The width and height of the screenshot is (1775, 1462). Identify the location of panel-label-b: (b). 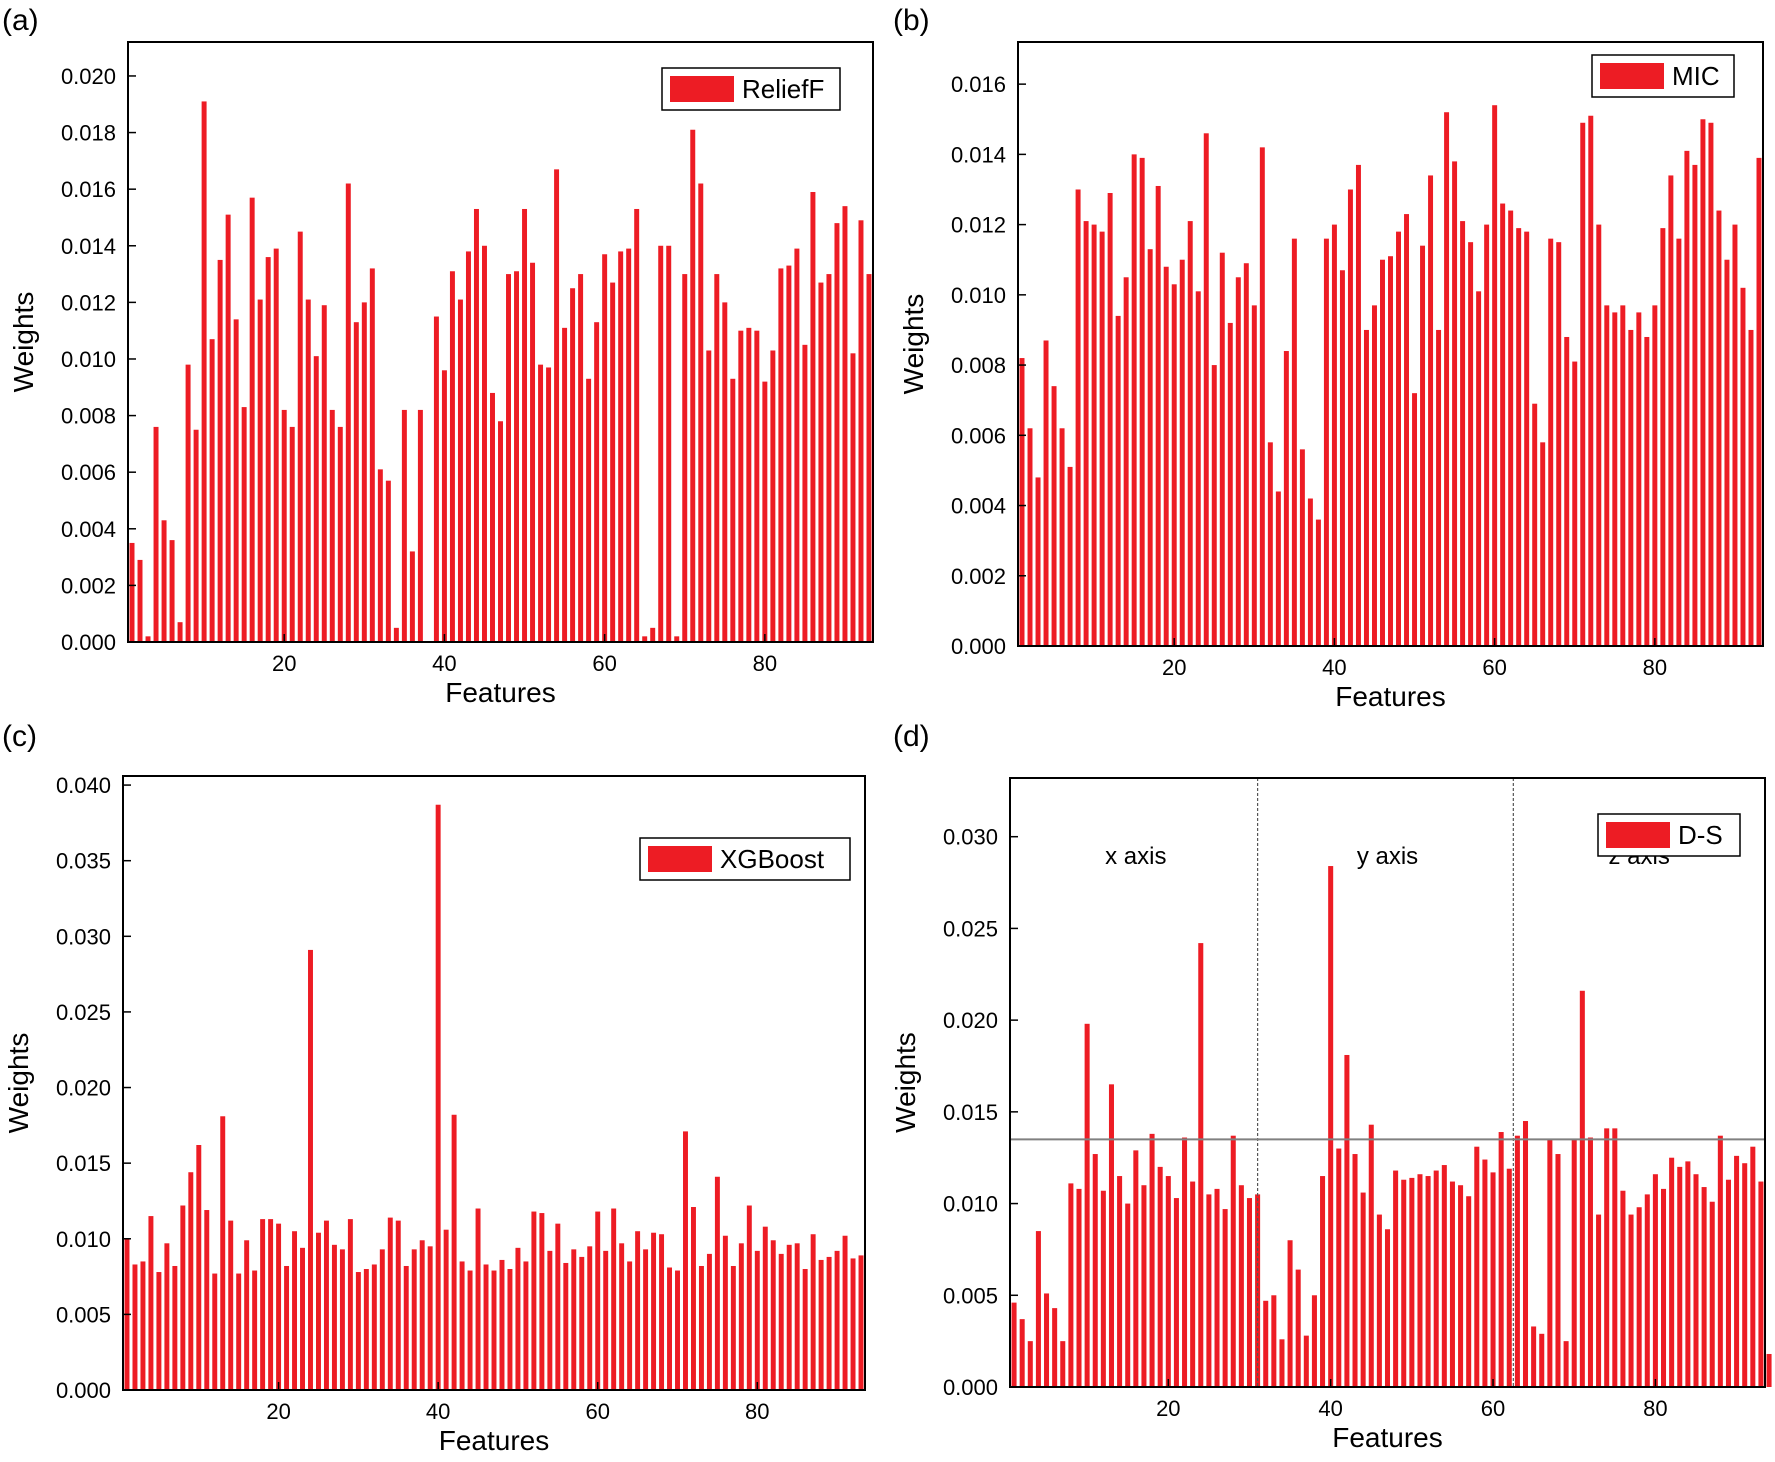
(911, 20).